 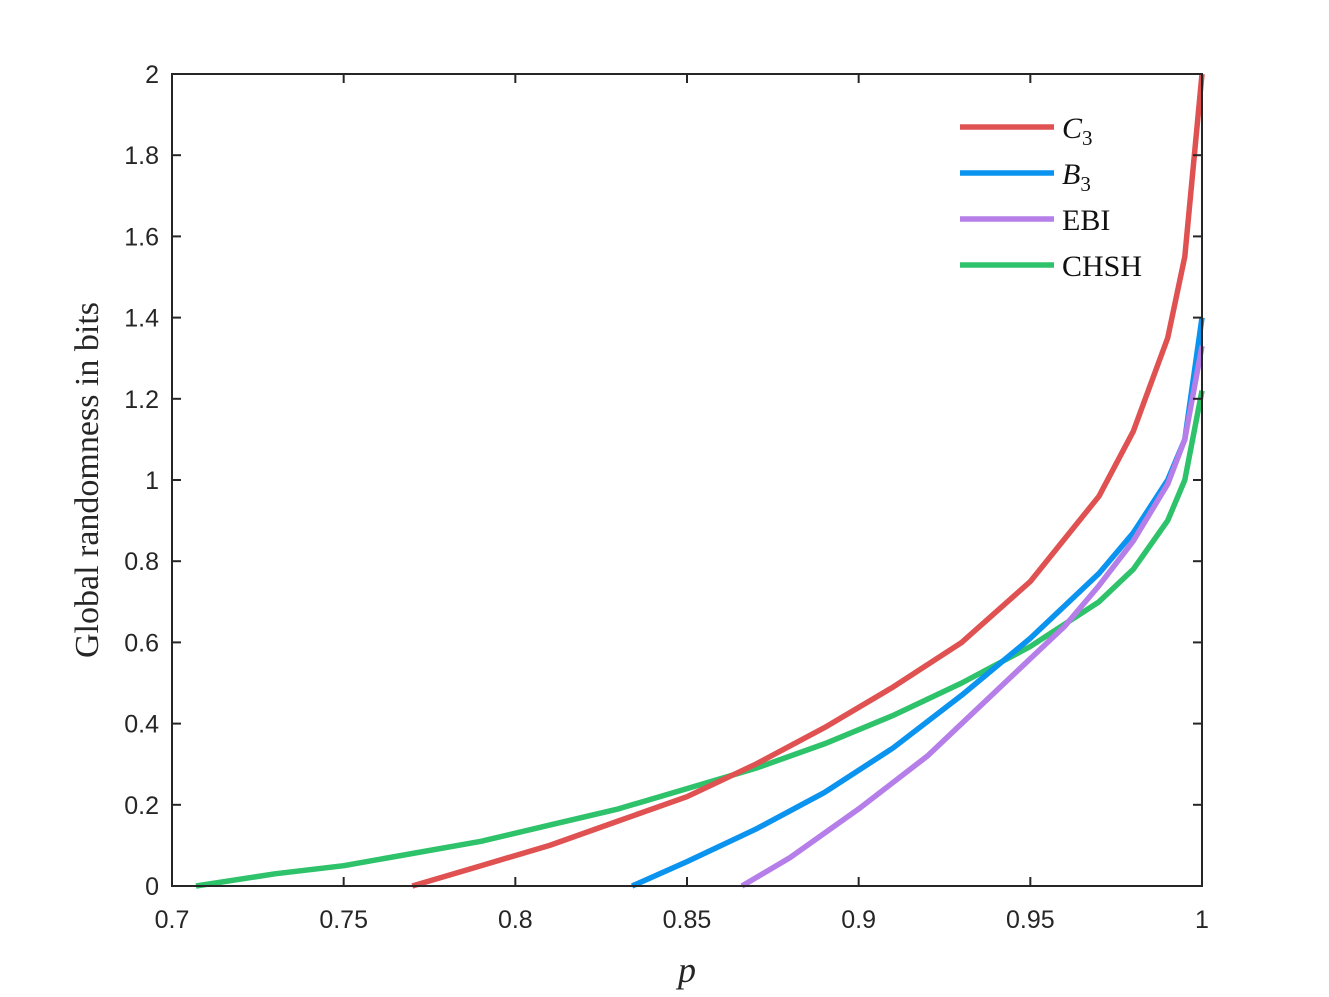 I want to click on x-tick-label: 0.75, so click(x=343, y=920).